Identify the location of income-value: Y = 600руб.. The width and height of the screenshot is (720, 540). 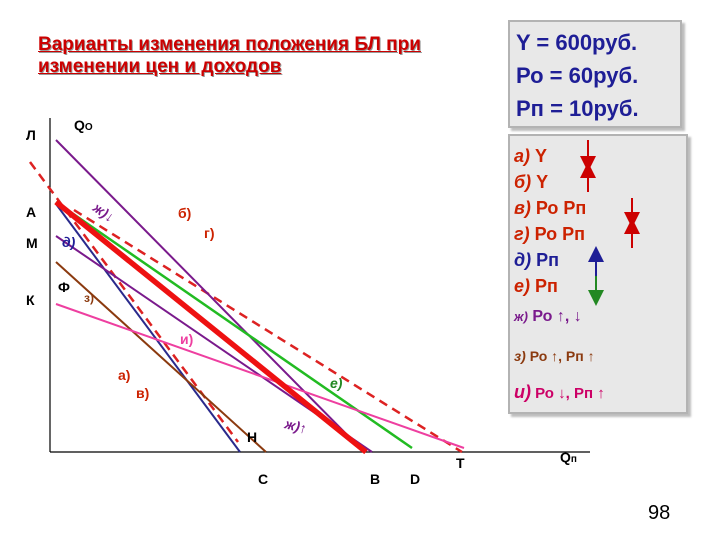
(577, 42).